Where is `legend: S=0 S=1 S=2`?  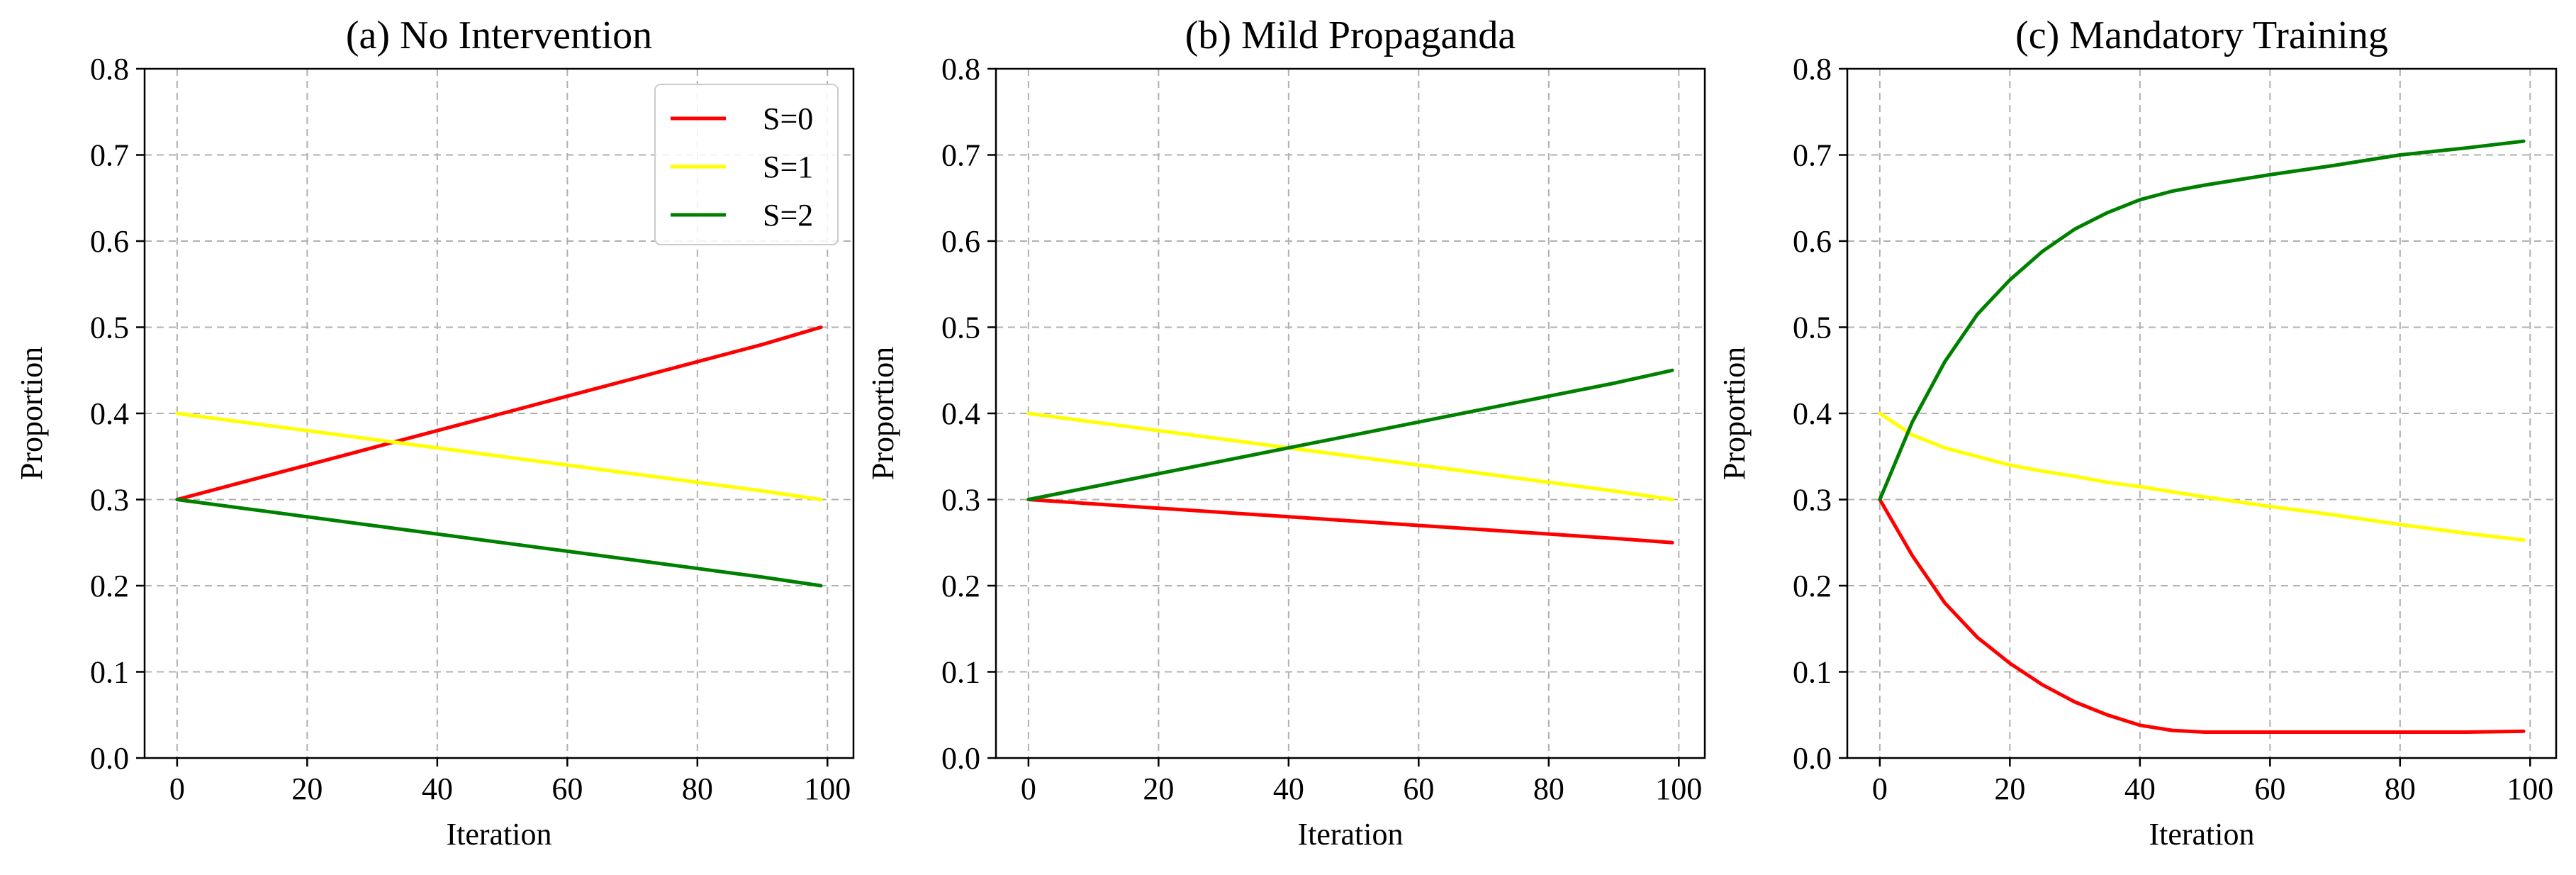
legend: S=0 S=1 S=2 is located at coordinates (747, 165).